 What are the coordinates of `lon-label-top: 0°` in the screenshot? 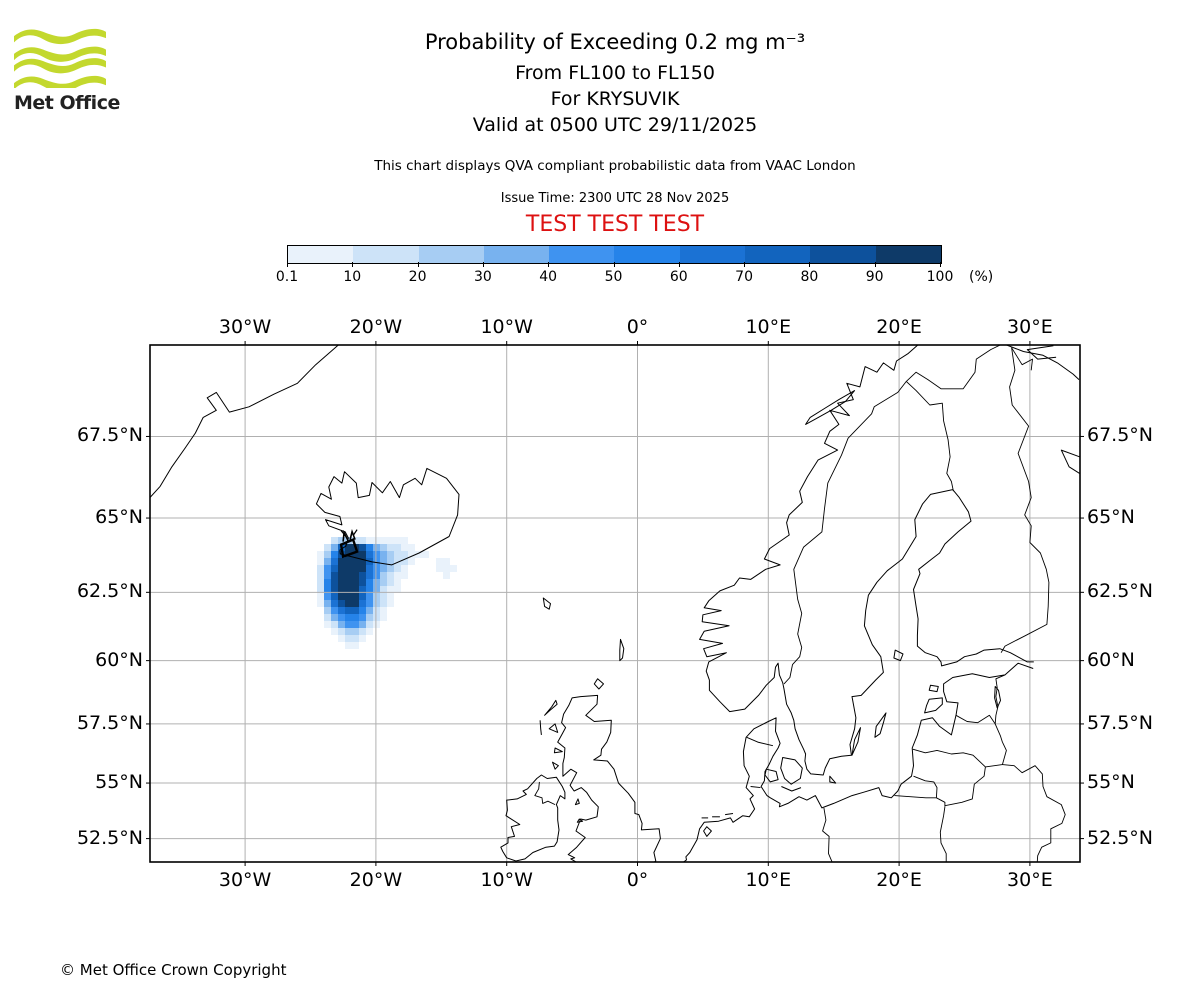 It's located at (637, 327).